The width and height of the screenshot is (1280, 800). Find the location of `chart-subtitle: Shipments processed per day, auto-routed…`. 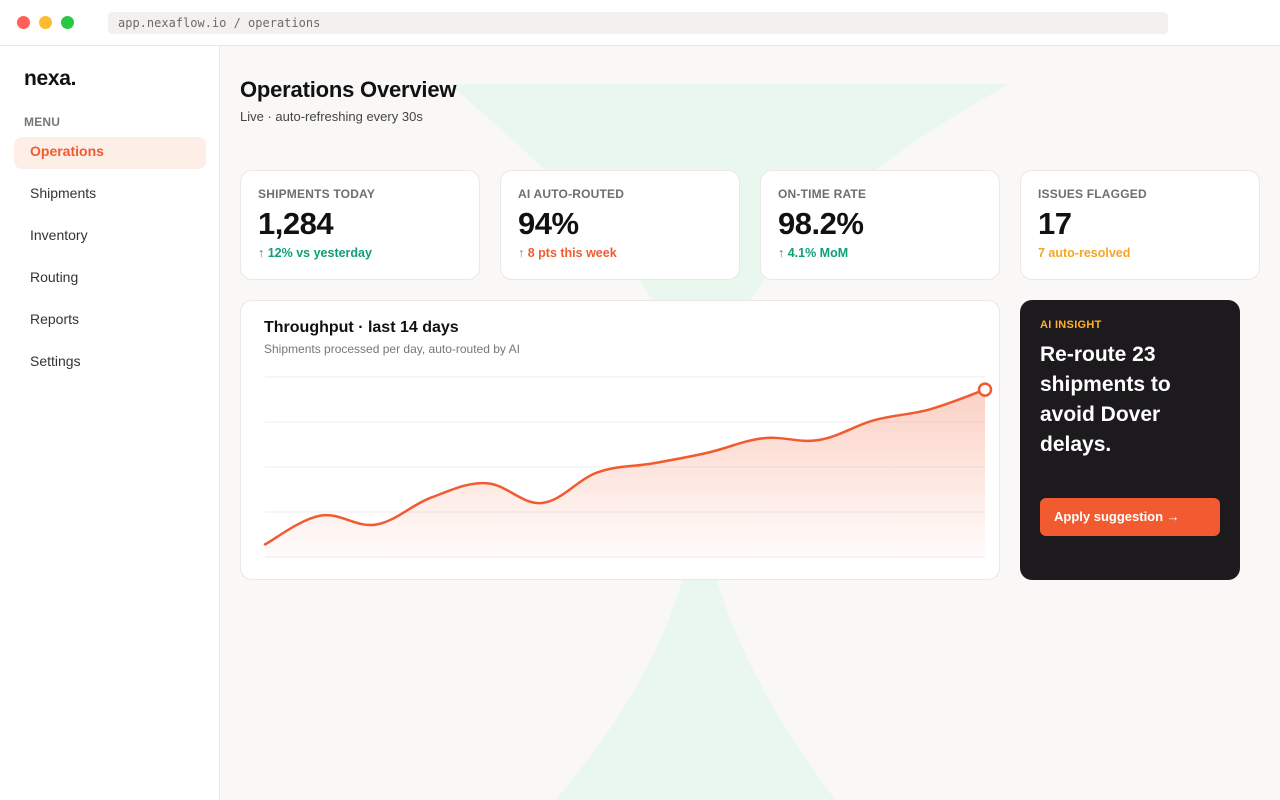

chart-subtitle: Shipments processed per day, auto-routed… is located at coordinates (392, 349).